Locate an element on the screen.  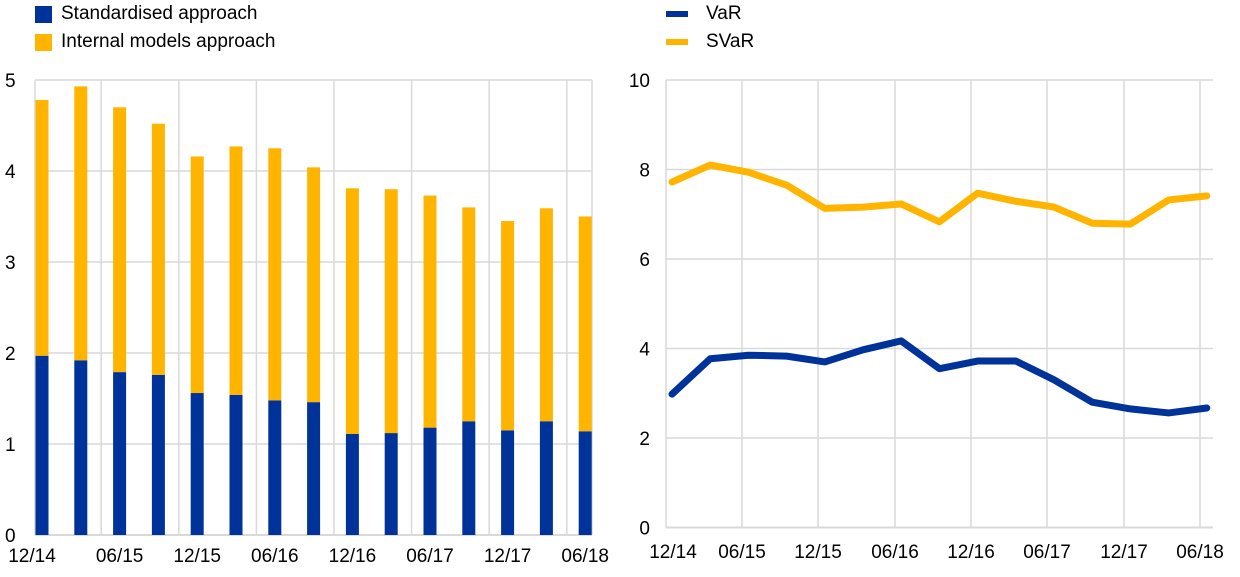
legend-item-svar: SVaR is located at coordinates (710, 42).